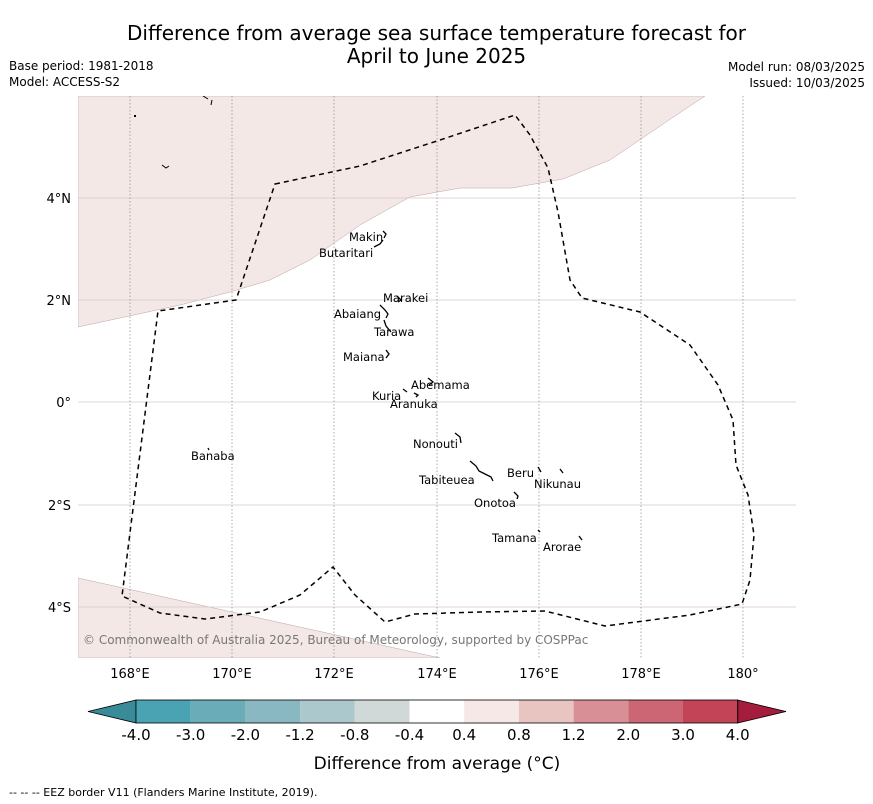  What do you see at coordinates (354, 735) in the screenshot?
I see `colorbar-label: -0.8` at bounding box center [354, 735].